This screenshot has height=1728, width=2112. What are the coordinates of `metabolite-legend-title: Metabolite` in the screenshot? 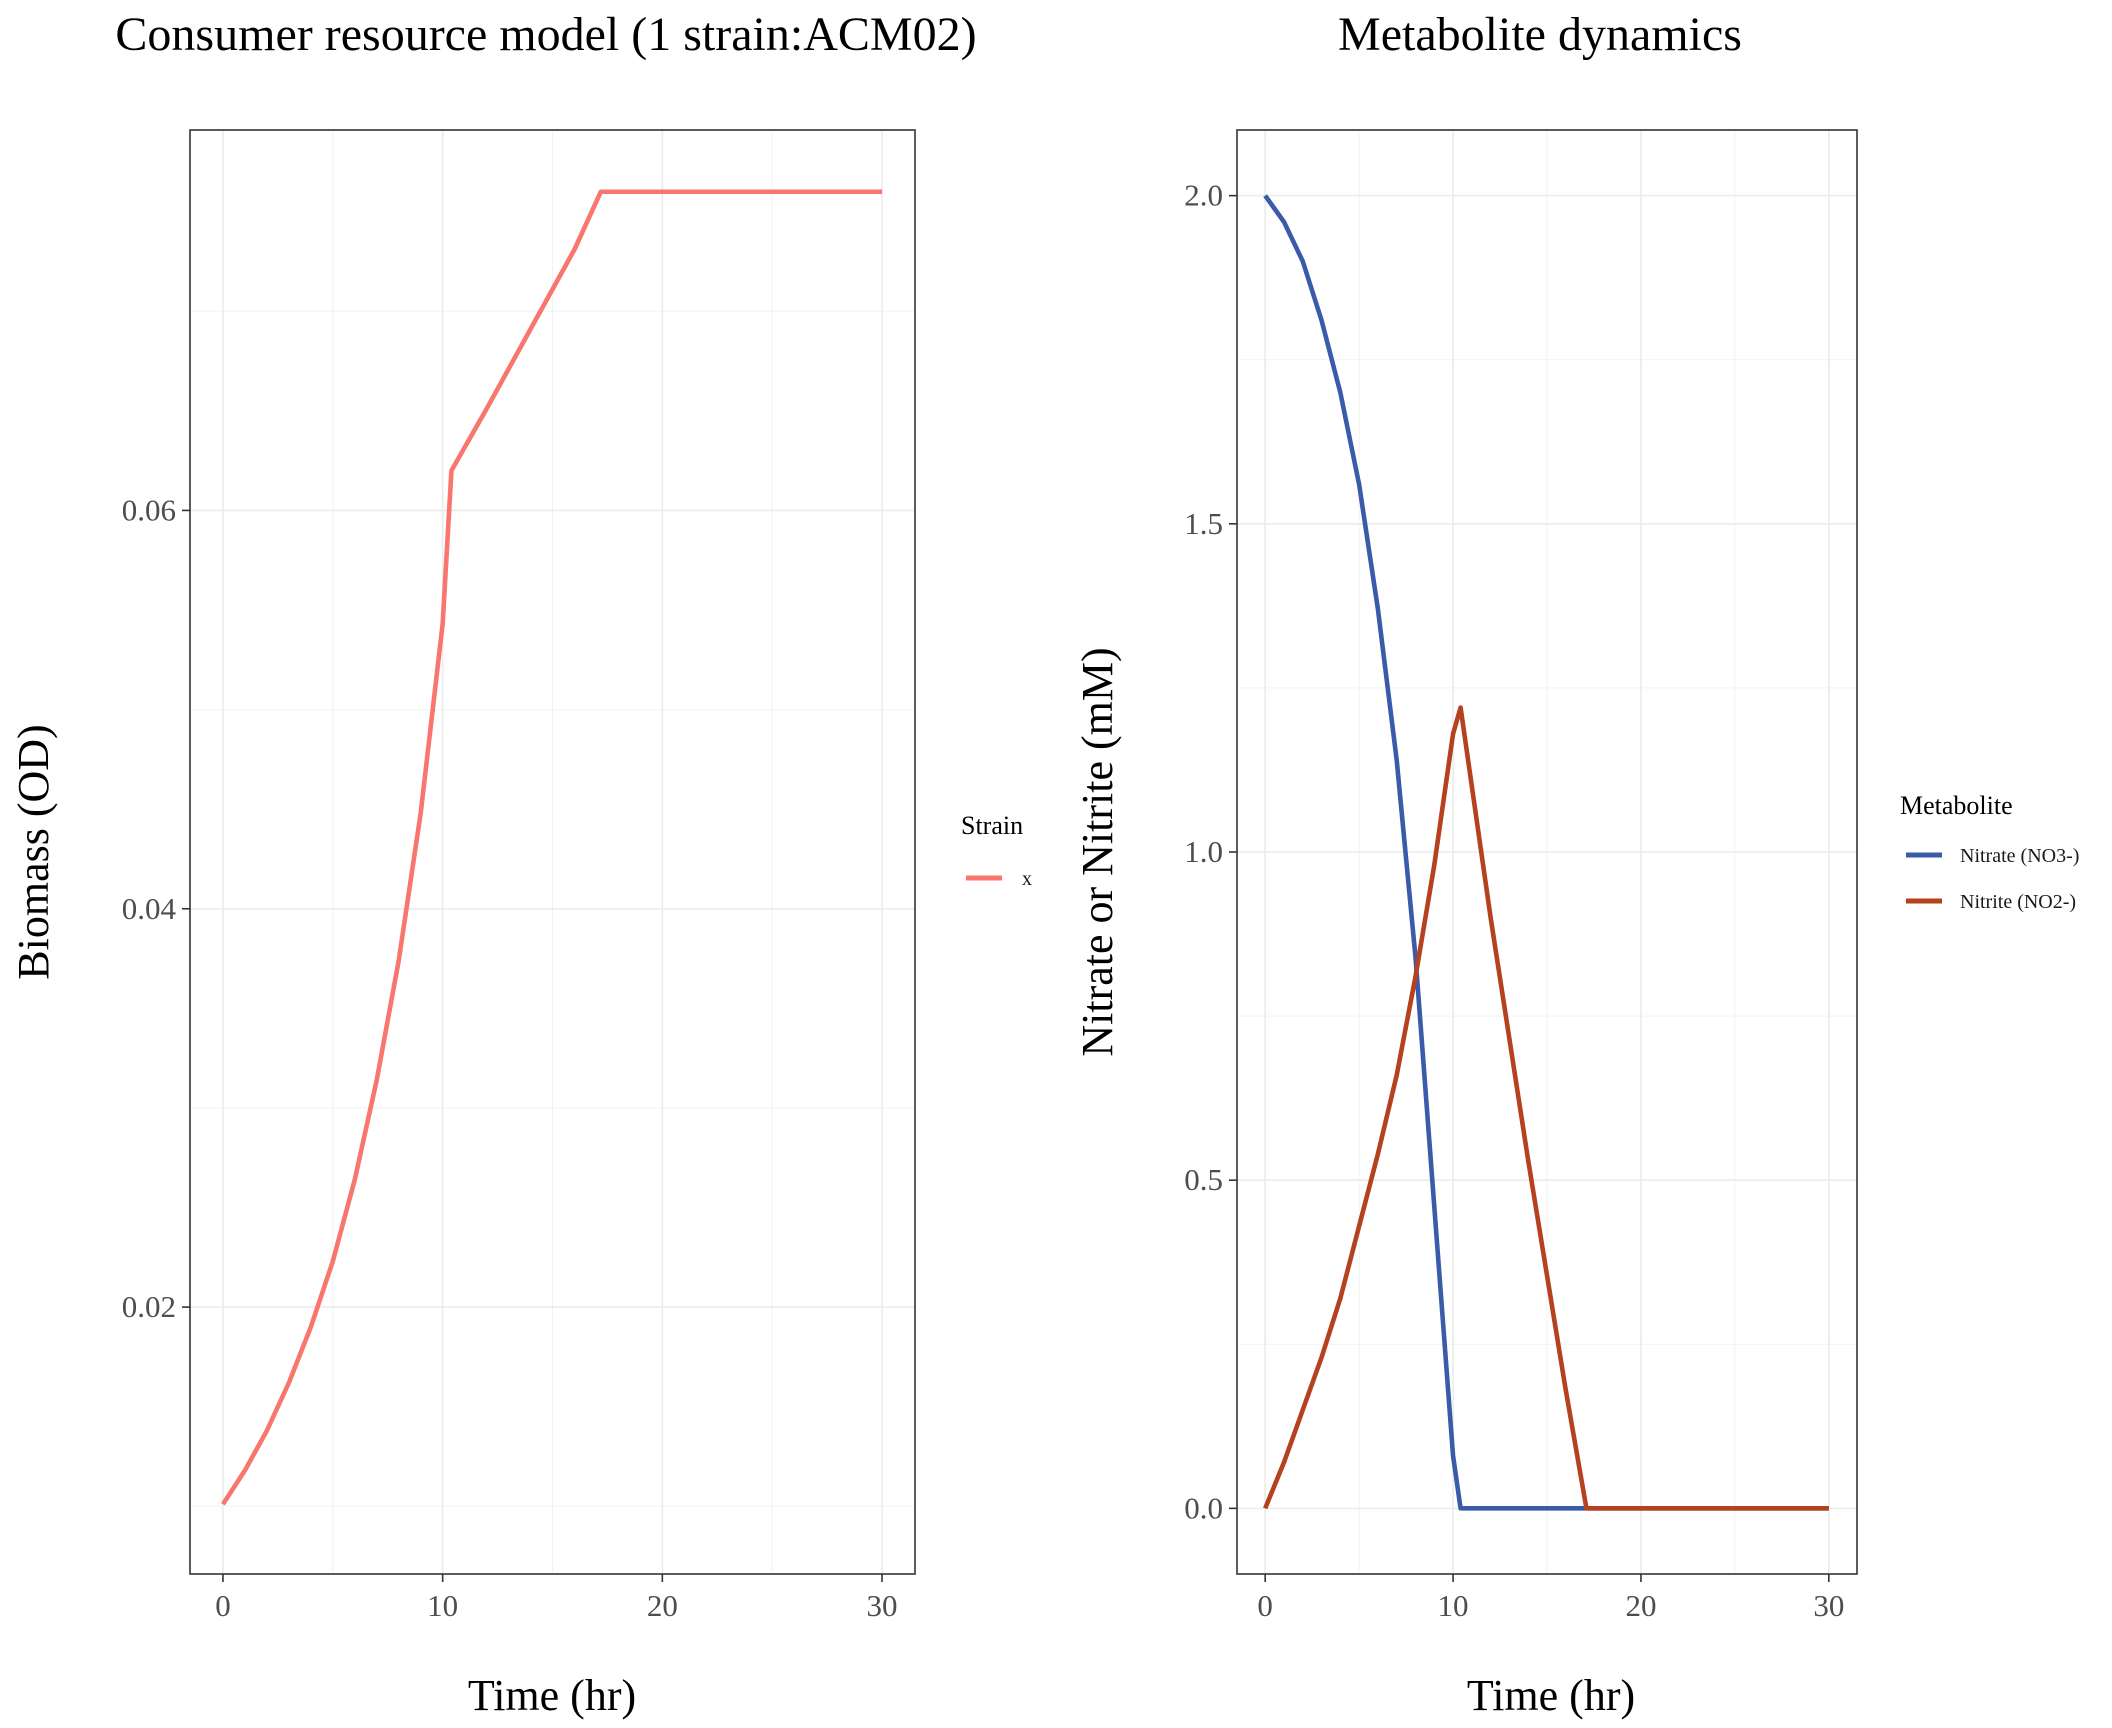 It's located at (1956, 805).